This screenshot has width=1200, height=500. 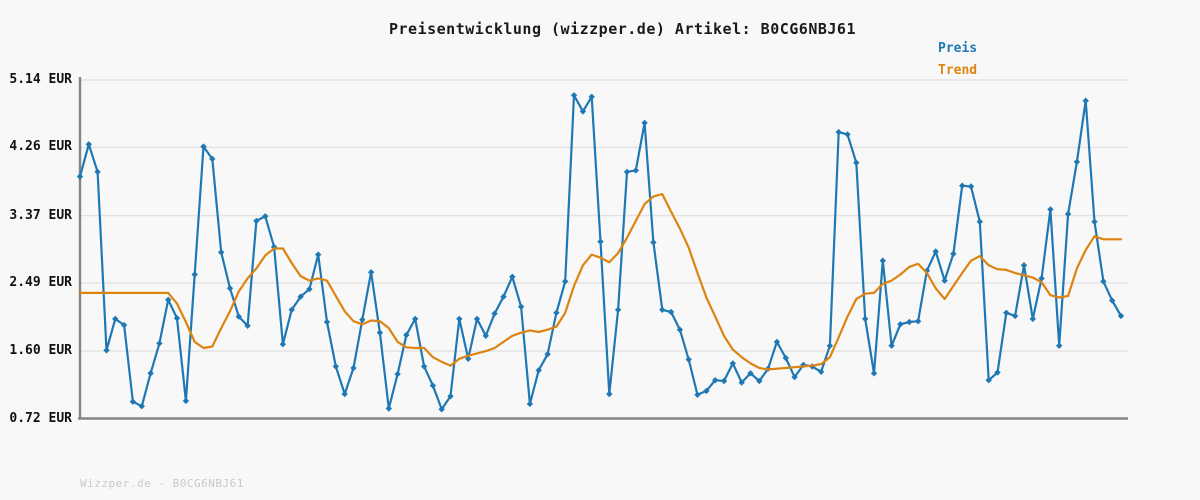 What do you see at coordinates (40, 282) in the screenshot?
I see `y-axis-tick-label: 2.49 EUR` at bounding box center [40, 282].